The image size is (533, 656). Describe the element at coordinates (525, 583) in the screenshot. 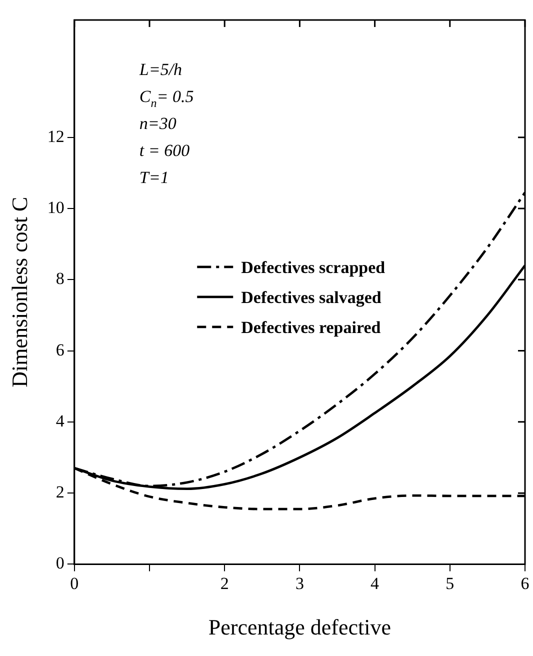

I see `x-tick-label: 6` at that location.